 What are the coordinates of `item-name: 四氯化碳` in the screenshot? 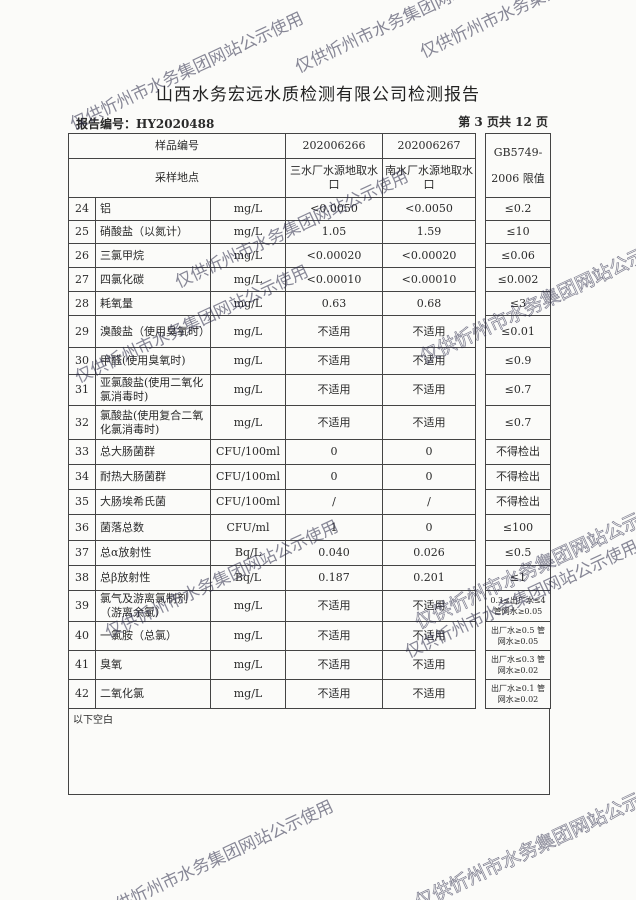 It's located at (153, 279).